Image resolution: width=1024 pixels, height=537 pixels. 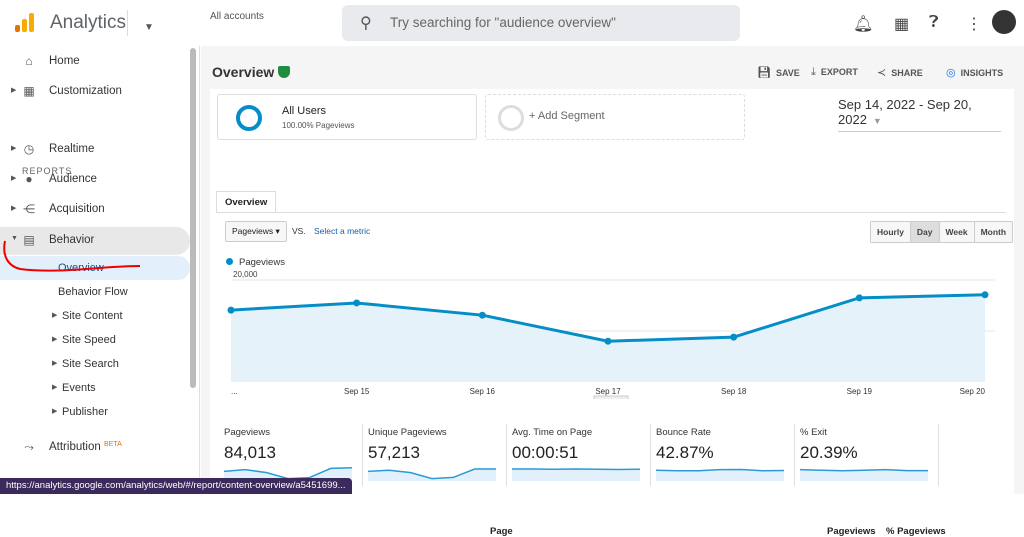 I want to click on sidebar-item-label: Attribution, so click(x=75, y=447).